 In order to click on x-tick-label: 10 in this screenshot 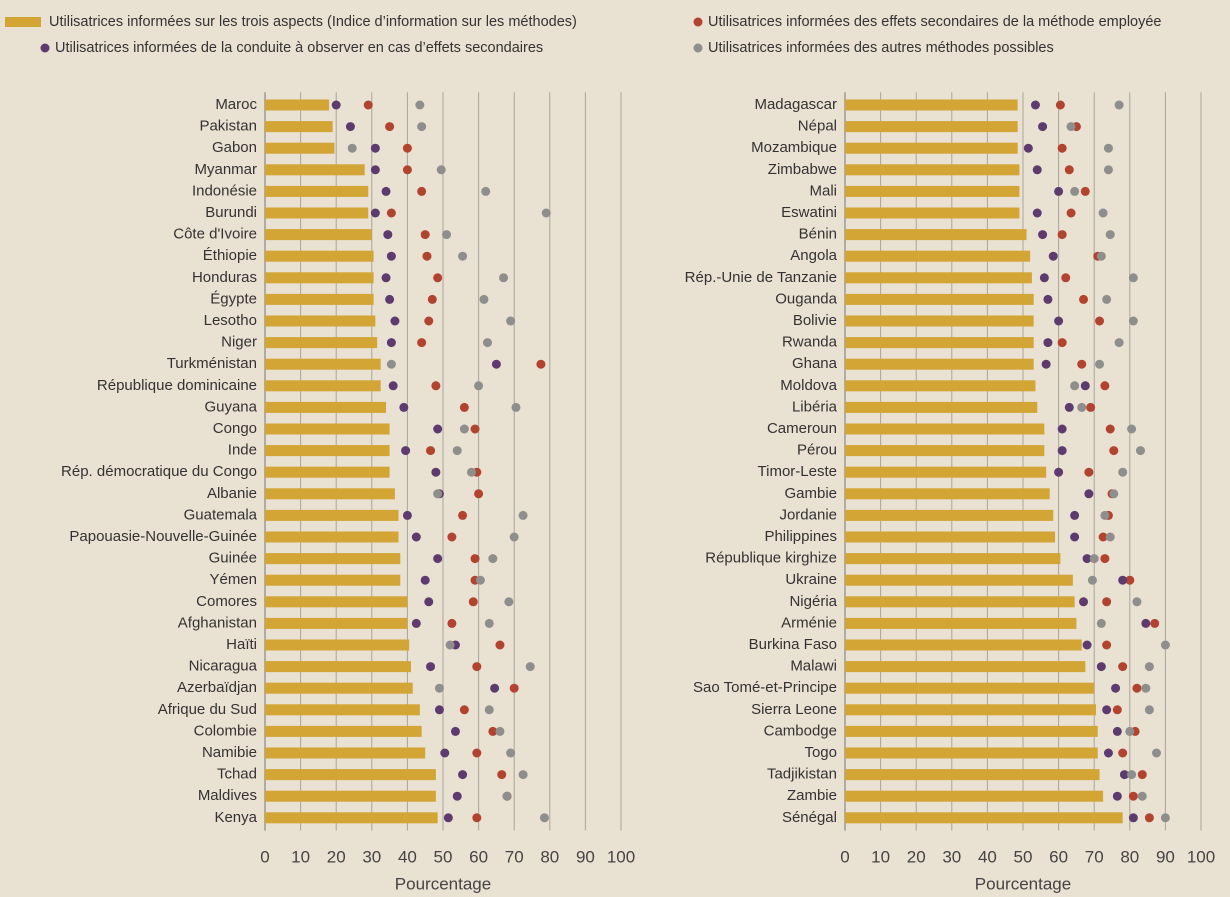, I will do `click(300, 856)`.